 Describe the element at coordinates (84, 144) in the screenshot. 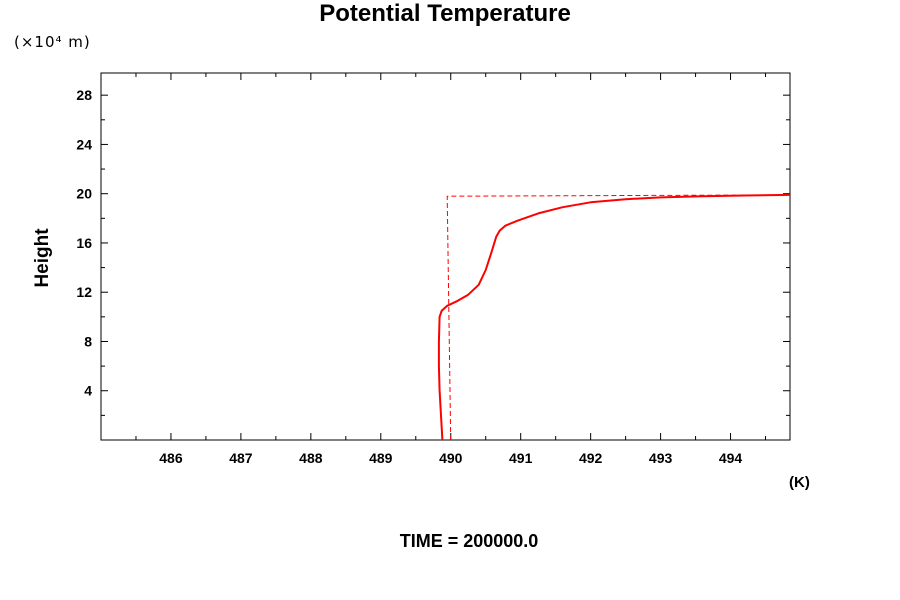

I see `y-tick-label: 24` at that location.